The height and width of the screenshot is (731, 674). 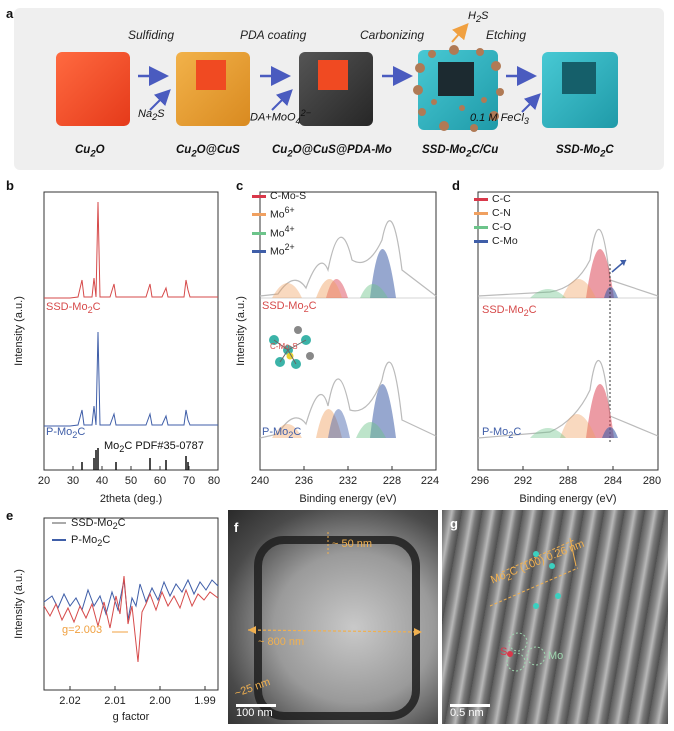 What do you see at coordinates (304, 481) in the screenshot?
I see `c-tick-236: 236` at bounding box center [304, 481].